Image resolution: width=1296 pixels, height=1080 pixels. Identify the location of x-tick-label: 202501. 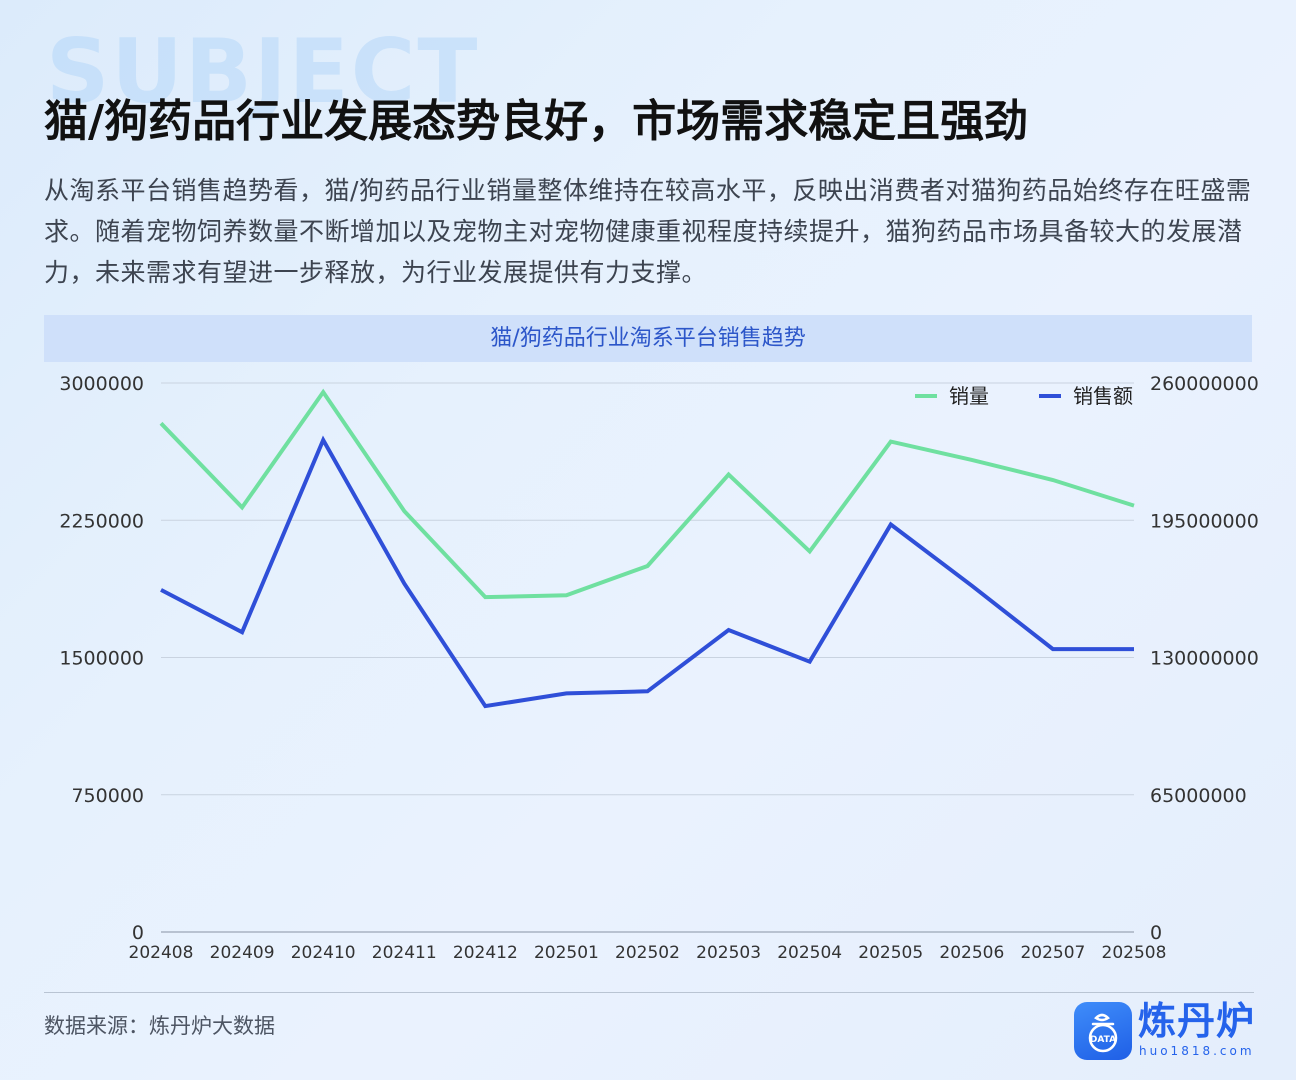
(566, 953).